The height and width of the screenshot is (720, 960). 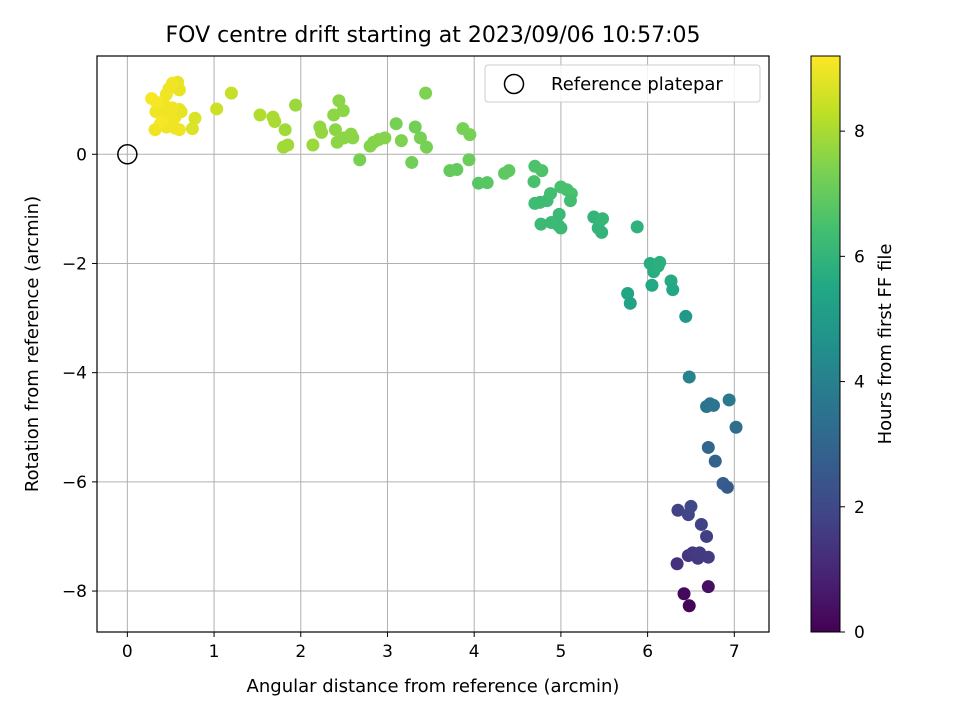 What do you see at coordinates (214, 652) in the screenshot?
I see `x-tick-label: 1` at bounding box center [214, 652].